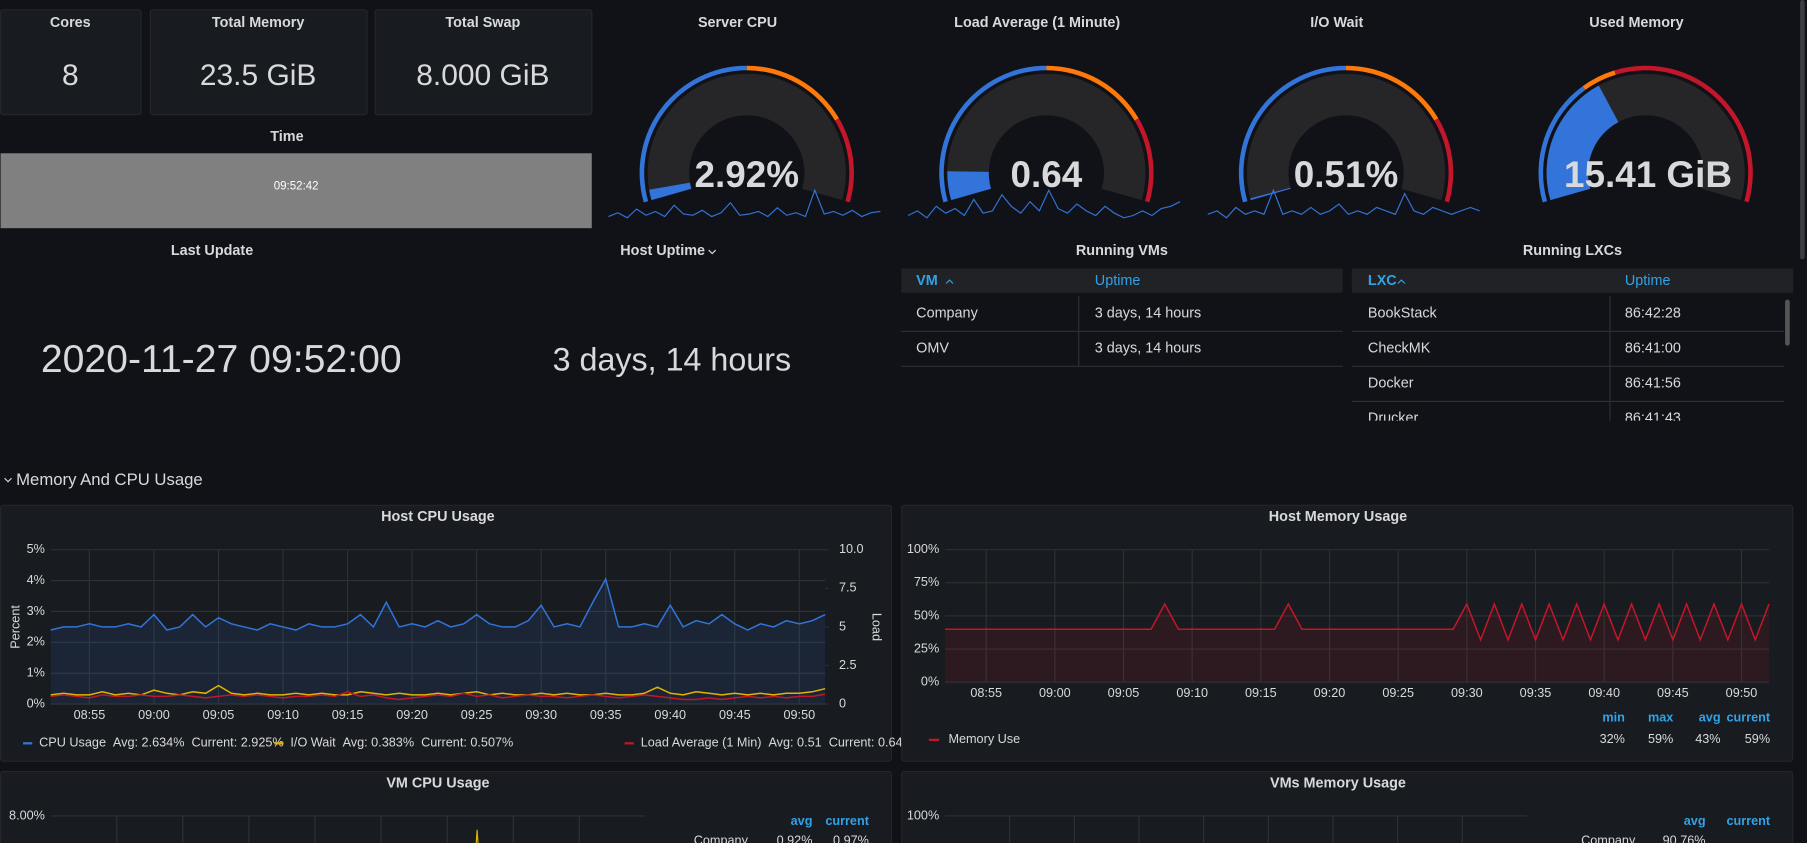 The height and width of the screenshot is (843, 1807). Describe the element at coordinates (672, 359) in the screenshot. I see `uptime-value: 3 days, 14 hours` at that location.